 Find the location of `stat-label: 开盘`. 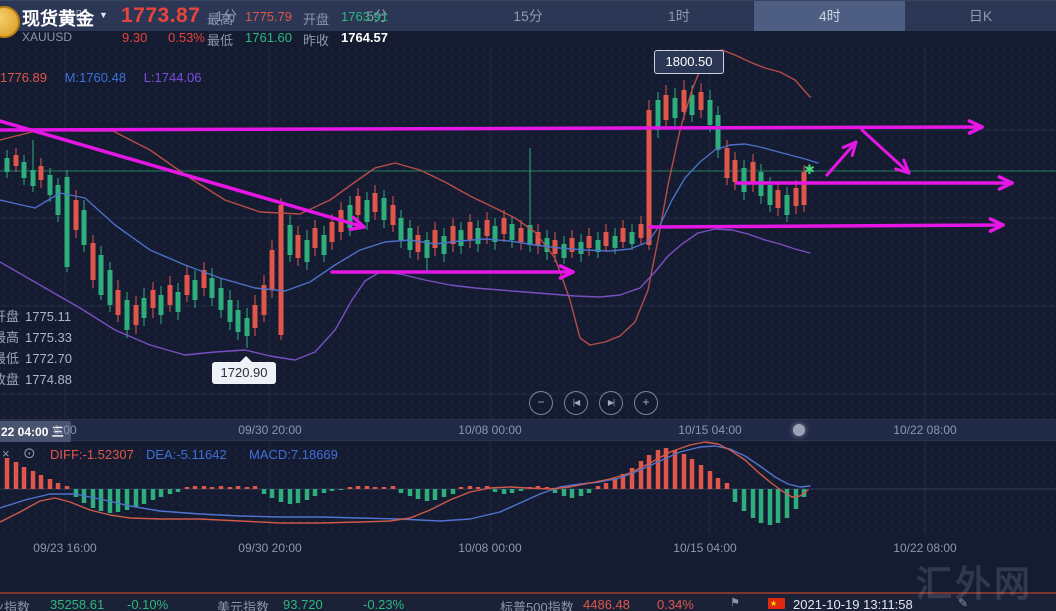

stat-label: 开盘 is located at coordinates (316, 19).